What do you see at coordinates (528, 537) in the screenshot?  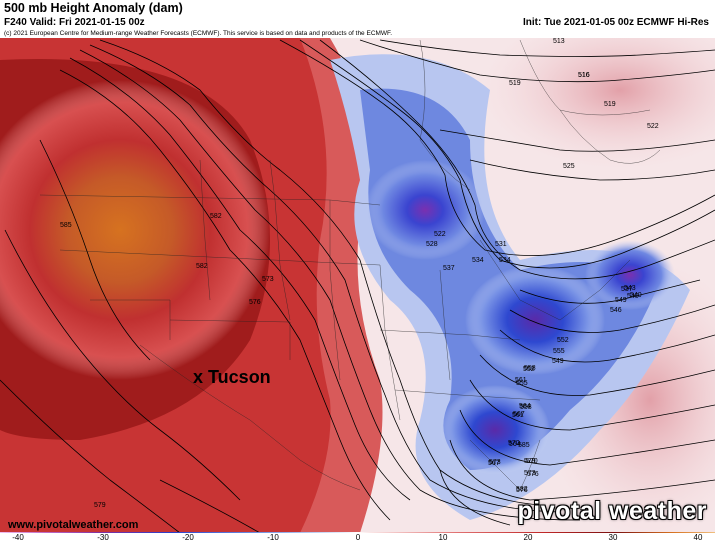 I see `colorbar-tick-label: 20` at bounding box center [528, 537].